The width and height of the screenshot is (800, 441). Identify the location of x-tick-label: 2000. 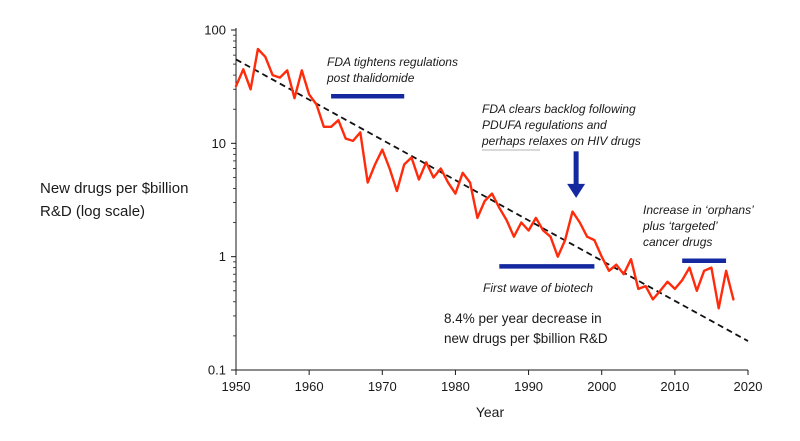
(601, 386).